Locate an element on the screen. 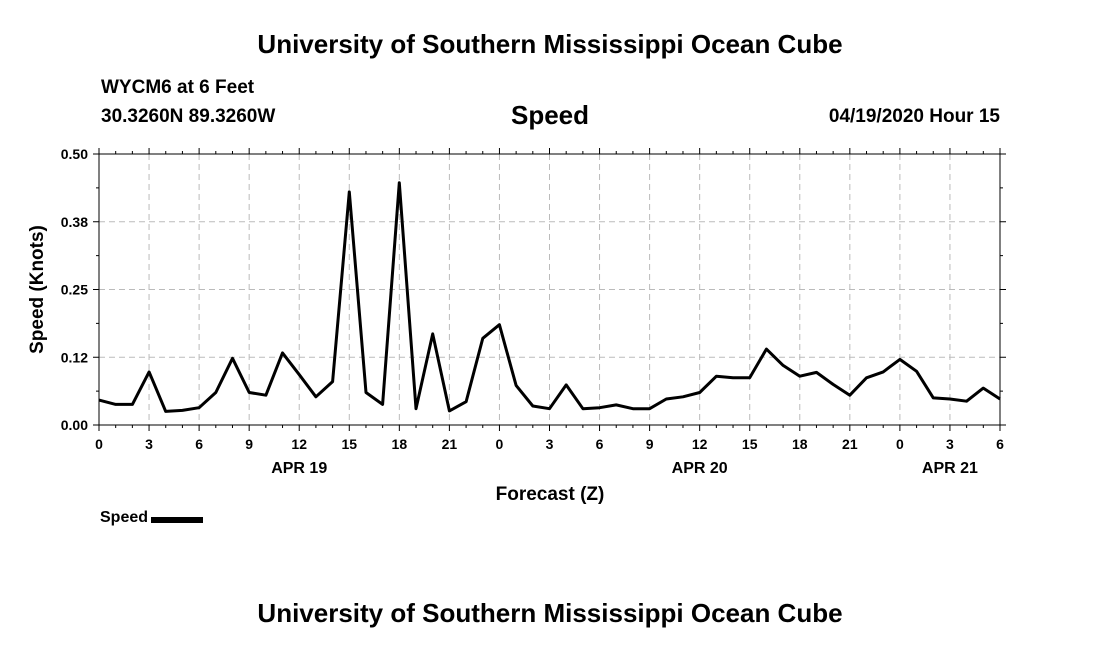  y-axis-label: Speed (Knots) is located at coordinates (37, 289).